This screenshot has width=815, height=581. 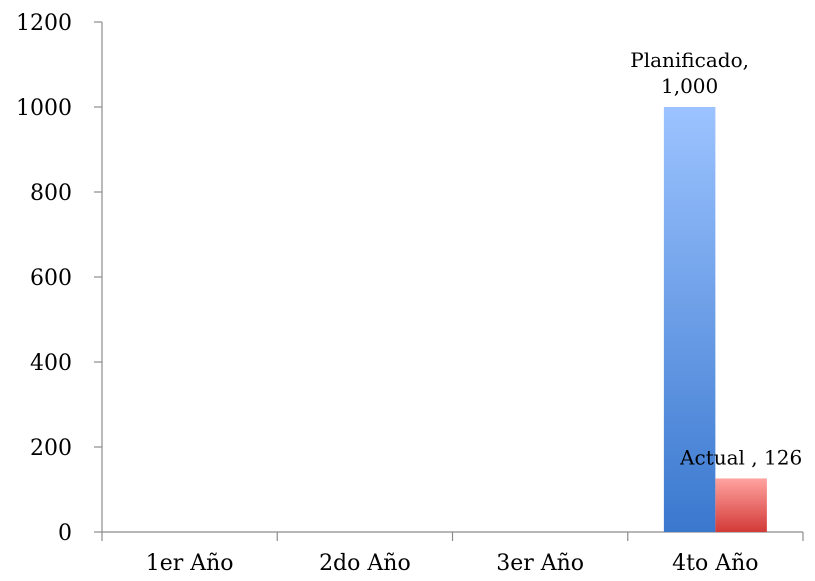 What do you see at coordinates (51, 363) in the screenshot?
I see `y-tick-label: 400` at bounding box center [51, 363].